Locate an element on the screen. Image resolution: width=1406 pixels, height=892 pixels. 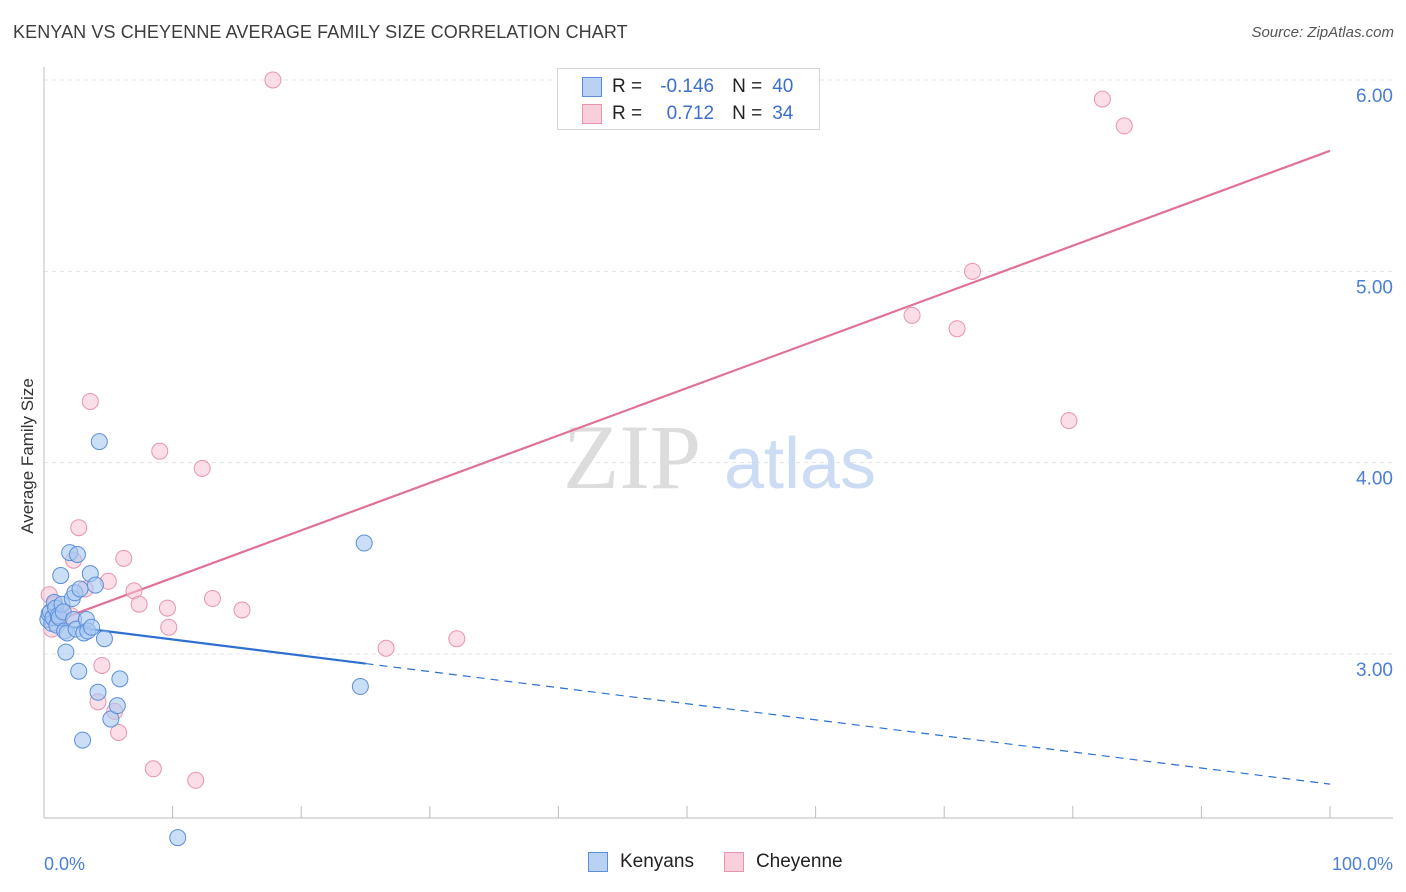
kenyans-legend-label: Kenyans is located at coordinates (657, 861).